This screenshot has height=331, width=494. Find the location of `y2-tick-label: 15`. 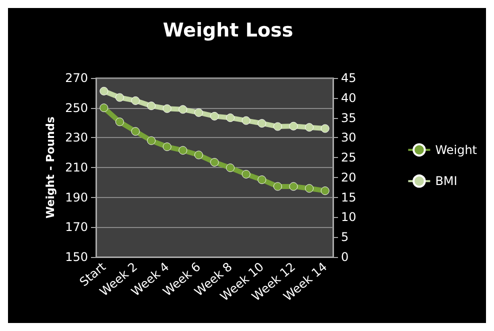

y2-tick-label: 15 is located at coordinates (348, 197).